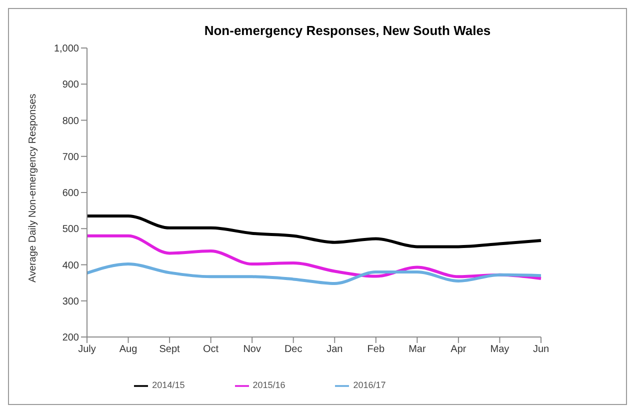 This screenshot has width=635, height=413. Describe the element at coordinates (71, 121) in the screenshot. I see `y-tick-label: 800` at that location.